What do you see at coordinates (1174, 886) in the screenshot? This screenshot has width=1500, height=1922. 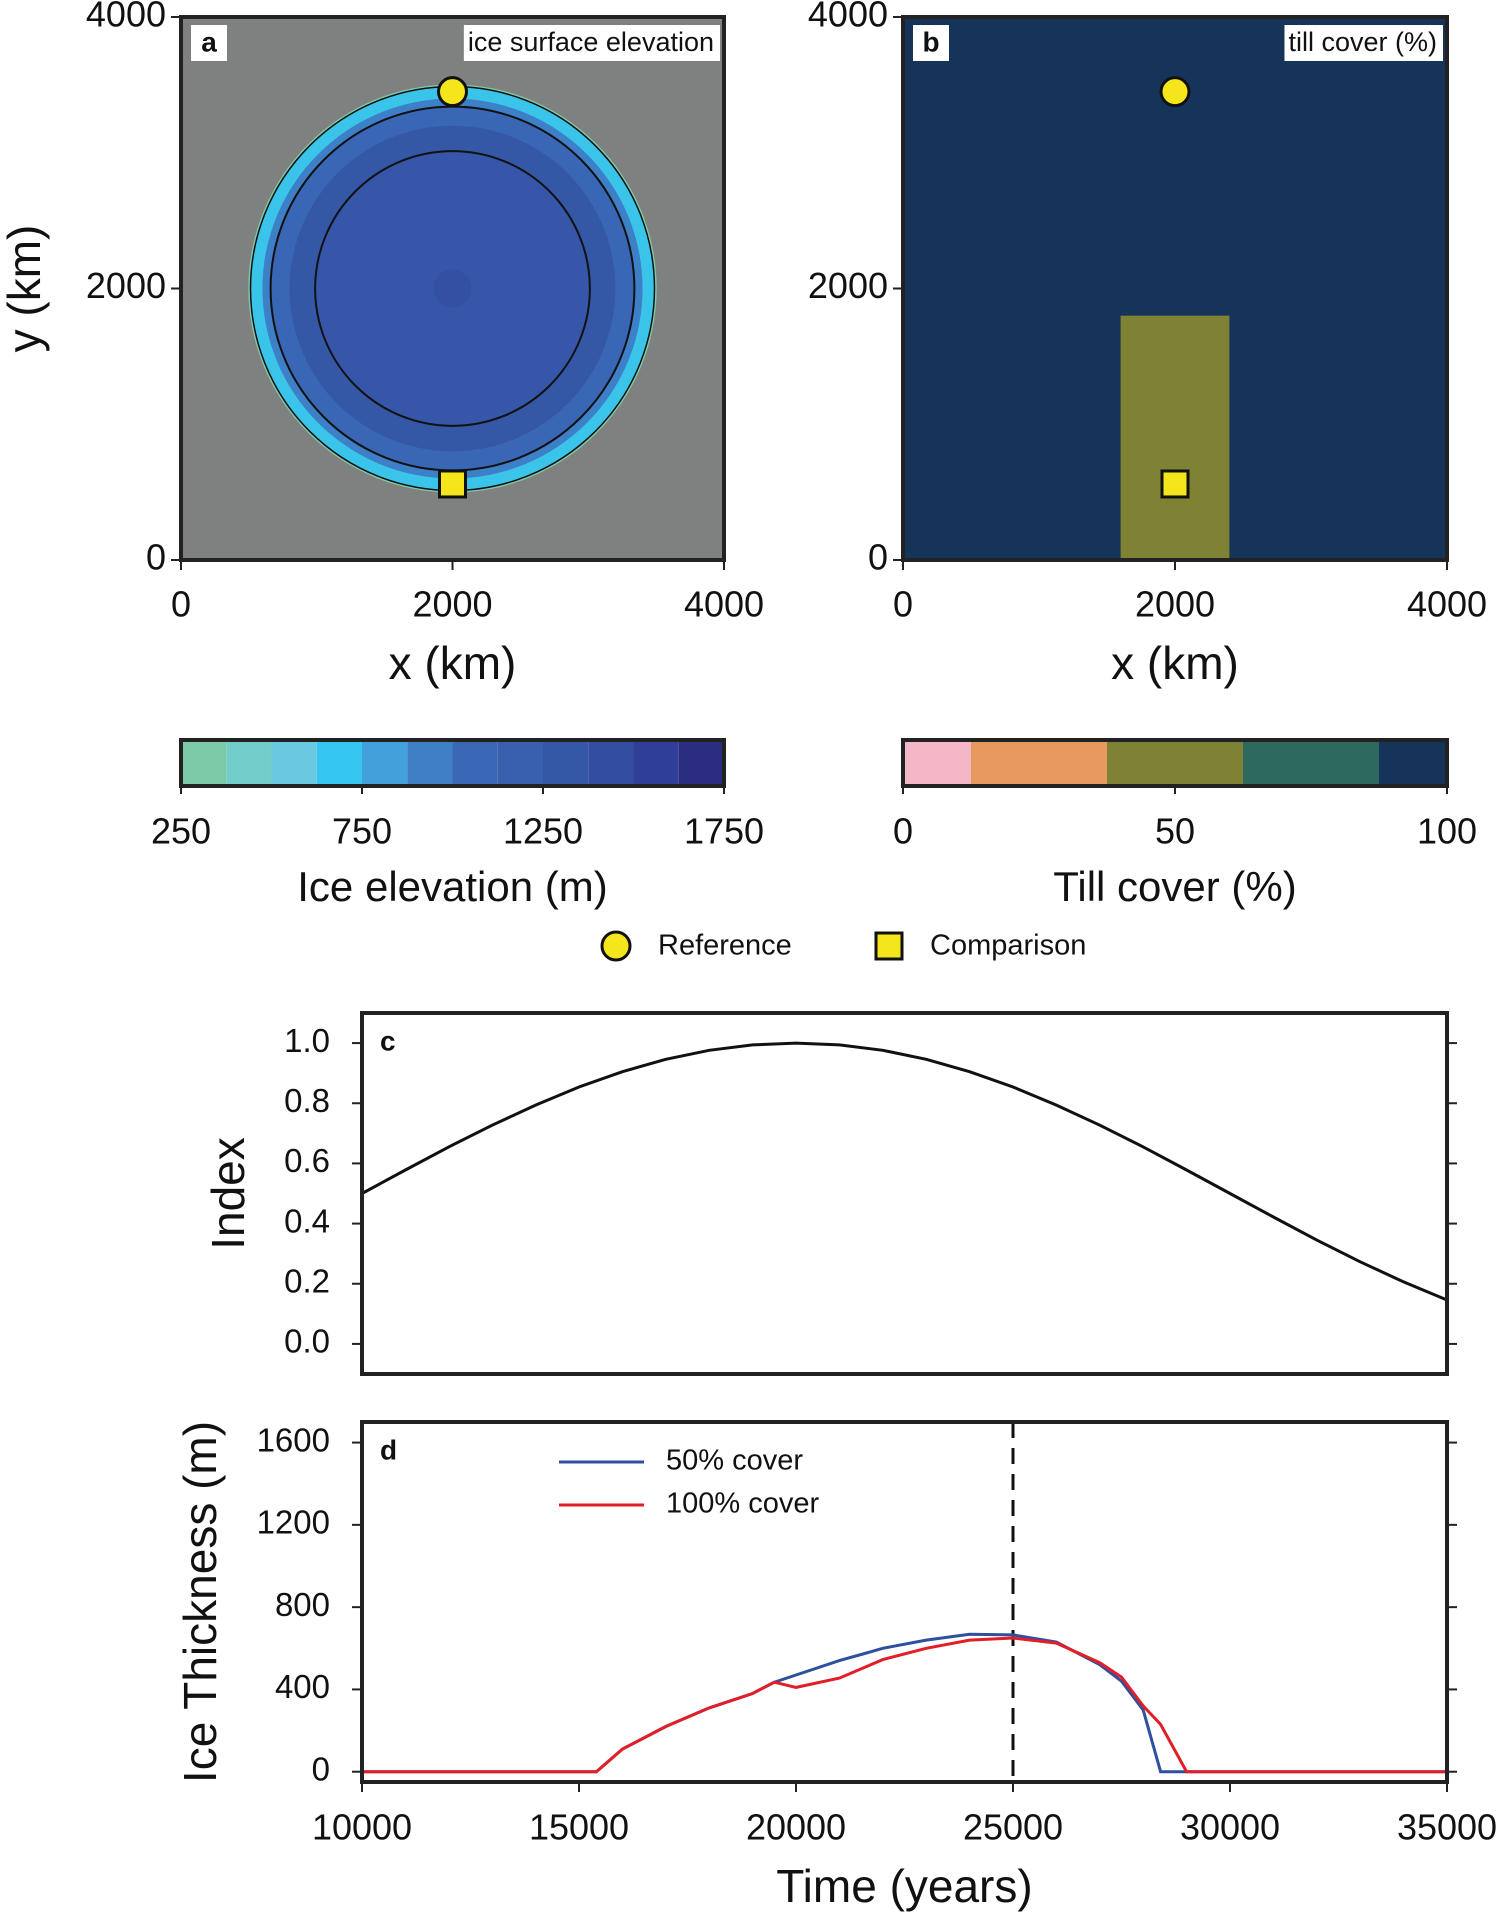 I see `colorbar-label: Till cover (%)` at bounding box center [1174, 886].